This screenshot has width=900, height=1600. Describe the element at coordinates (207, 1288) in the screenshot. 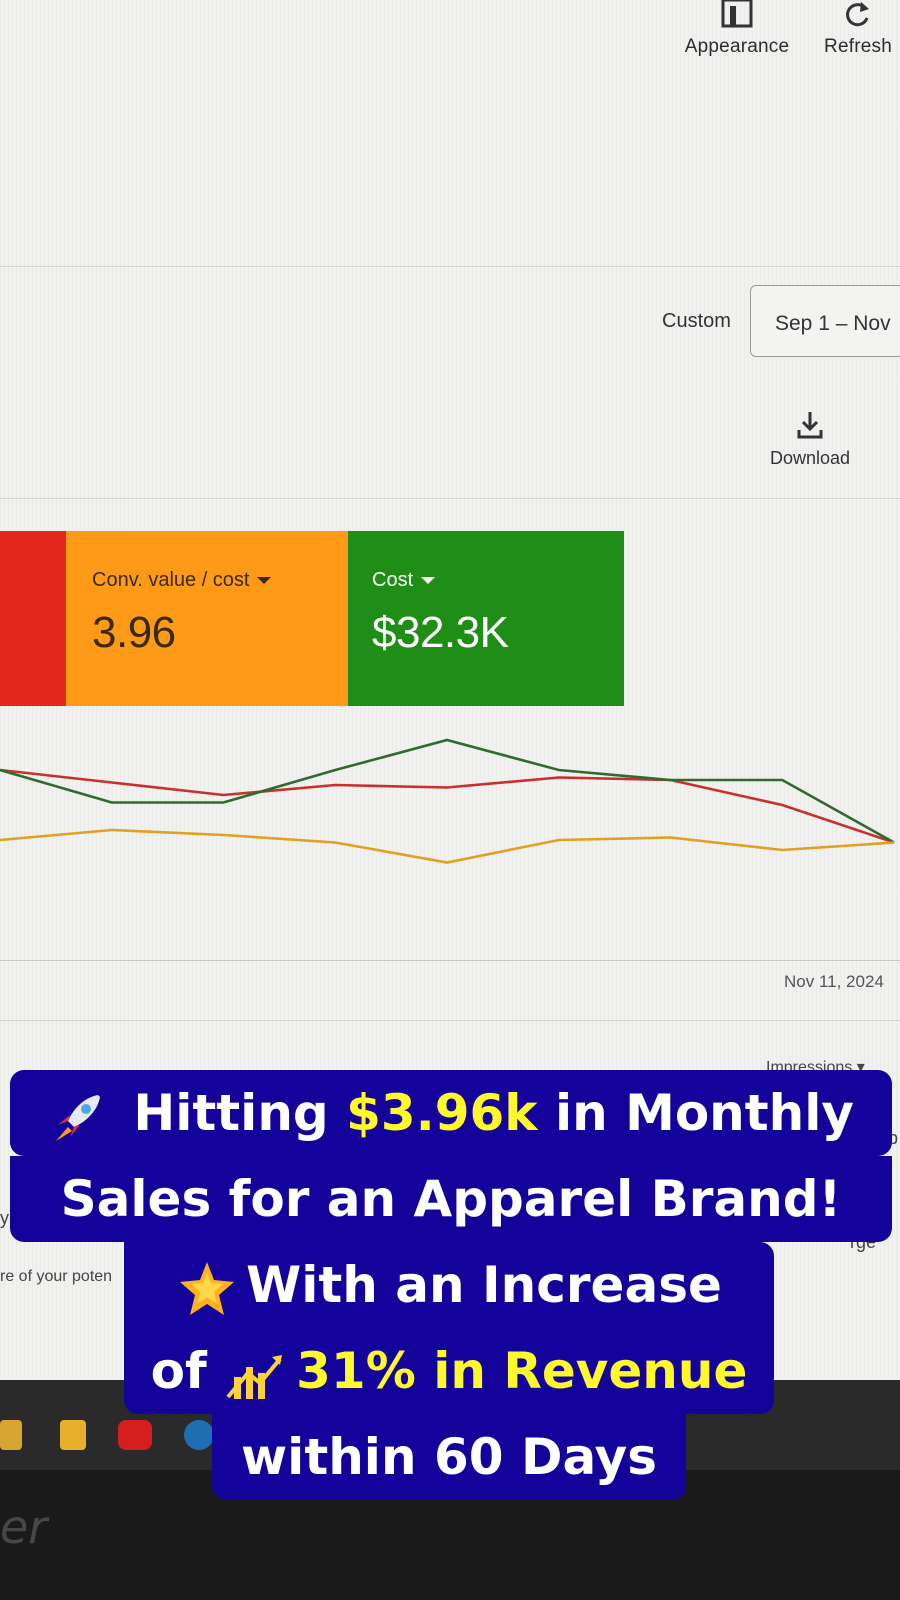

I see `glowing-star-icon` at that location.